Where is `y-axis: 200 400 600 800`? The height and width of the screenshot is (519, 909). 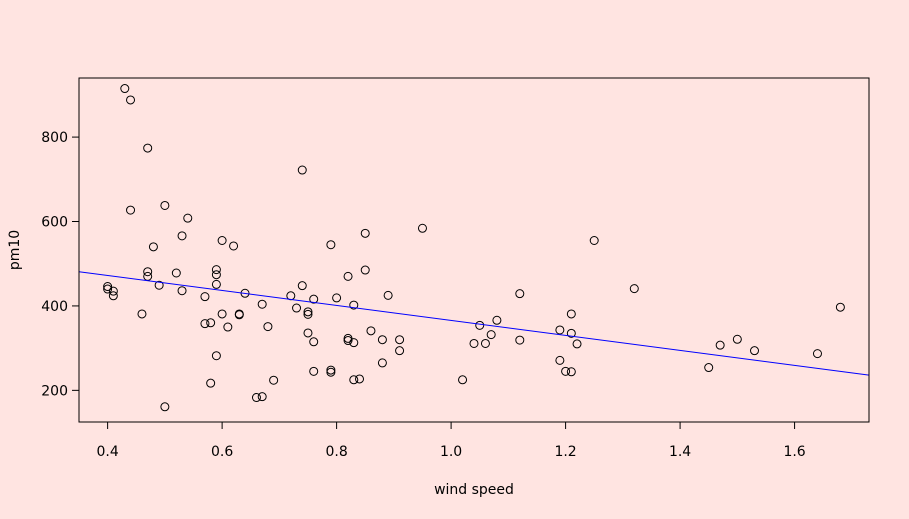 y-axis: 200 400 600 800 is located at coordinates (60, 264).